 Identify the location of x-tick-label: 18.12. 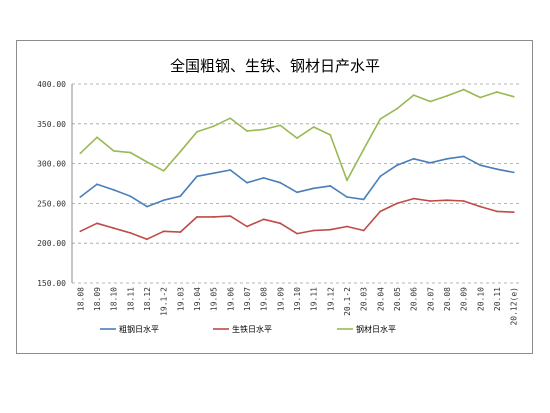
(147, 299).